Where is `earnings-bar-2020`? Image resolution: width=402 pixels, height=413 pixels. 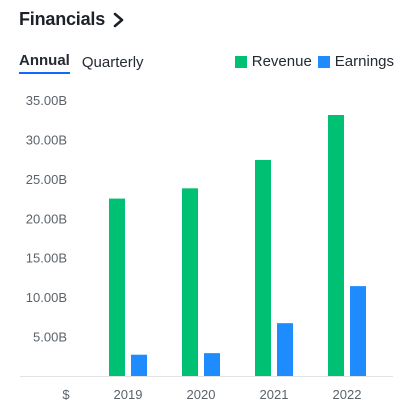
earnings-bar-2020 is located at coordinates (212, 364).